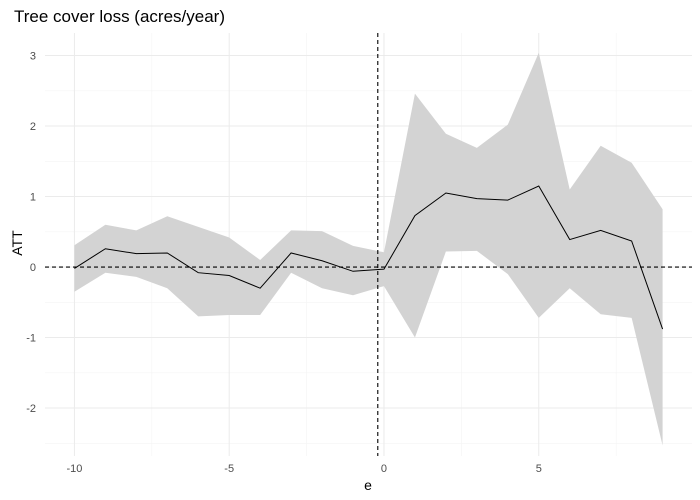  What do you see at coordinates (368, 485) in the screenshot?
I see `x-axis-title: e` at bounding box center [368, 485].